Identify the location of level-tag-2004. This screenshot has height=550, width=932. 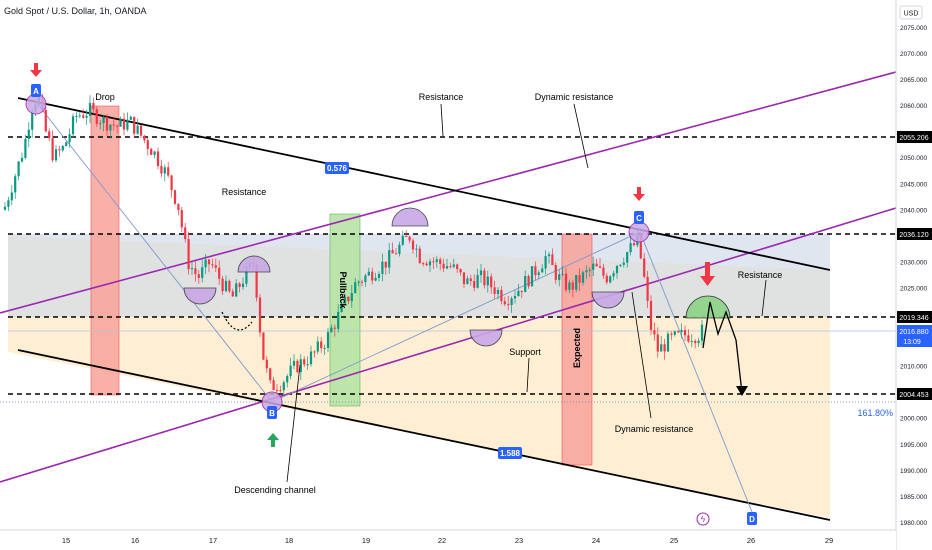
(914, 394).